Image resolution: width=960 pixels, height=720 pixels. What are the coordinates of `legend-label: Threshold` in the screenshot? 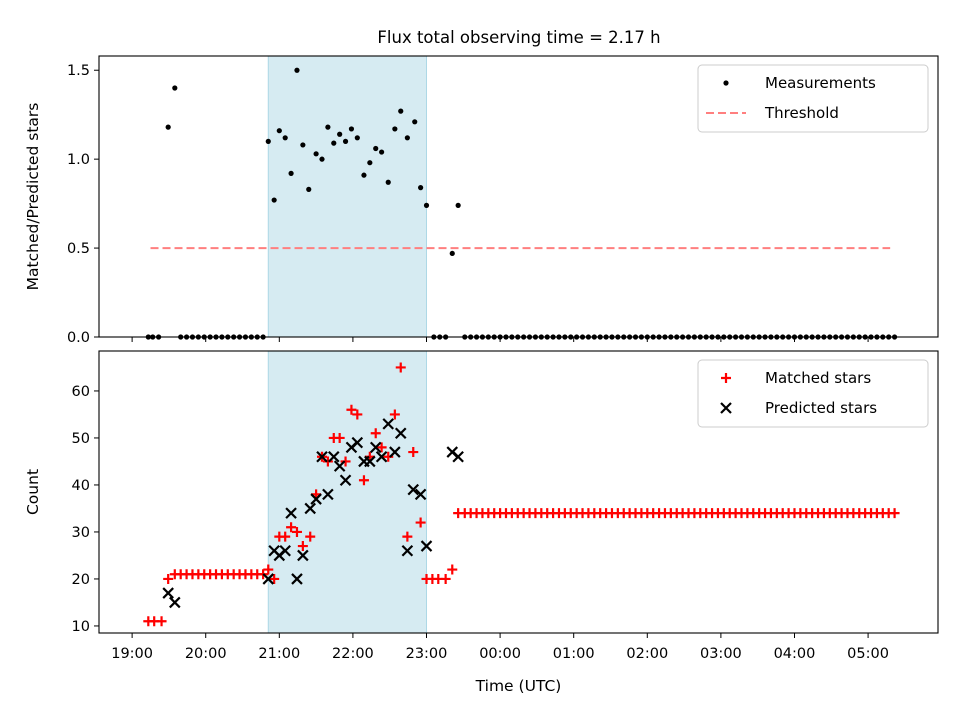 It's located at (801, 113).